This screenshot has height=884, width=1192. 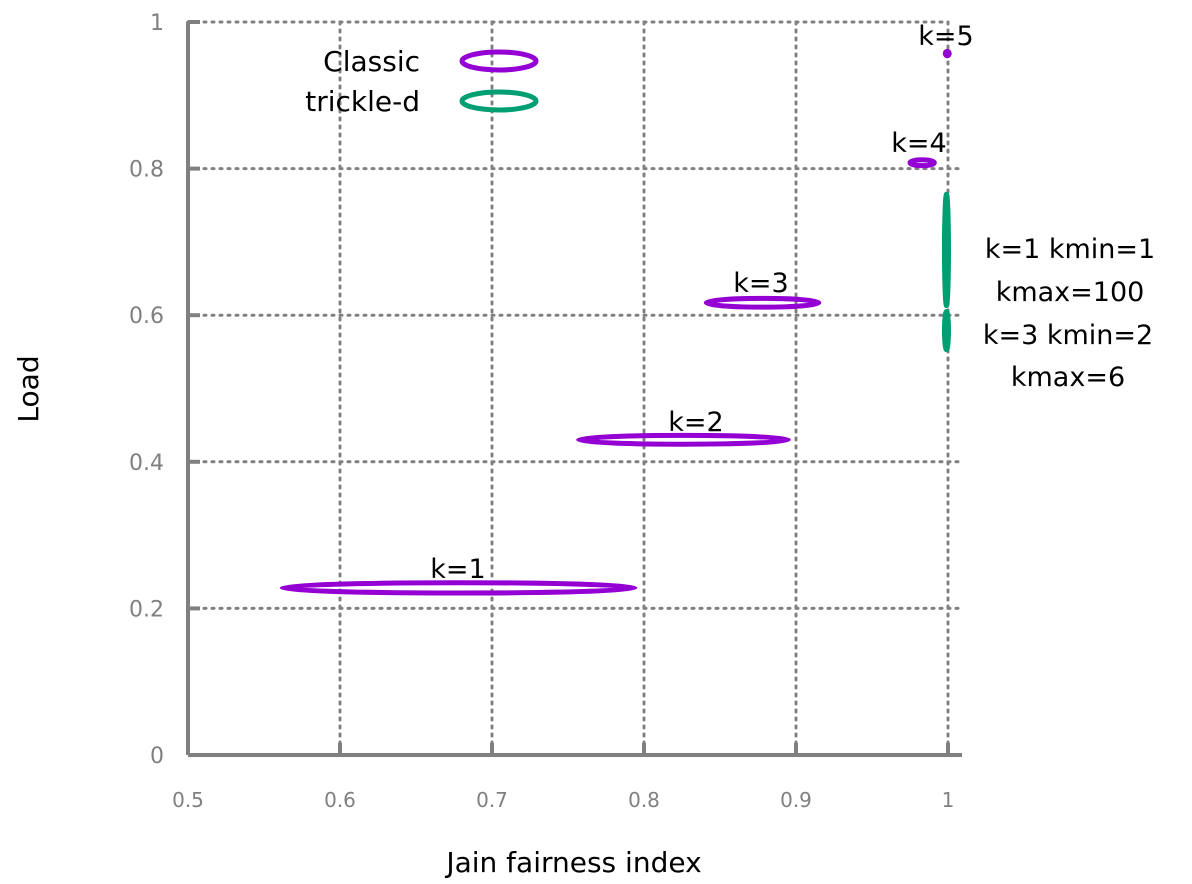 What do you see at coordinates (948, 800) in the screenshot?
I see `x-tick-label: 1` at bounding box center [948, 800].